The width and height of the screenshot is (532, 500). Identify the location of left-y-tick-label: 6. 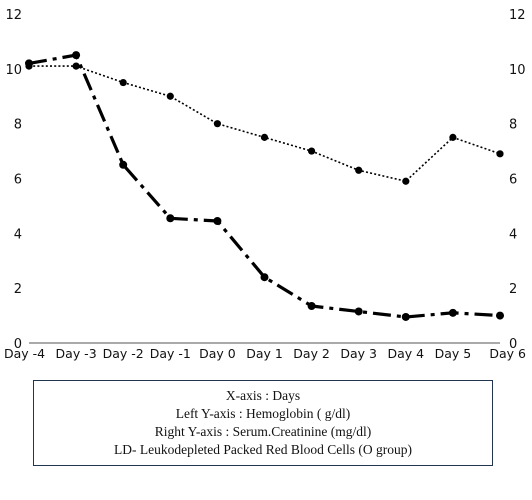
(18, 180).